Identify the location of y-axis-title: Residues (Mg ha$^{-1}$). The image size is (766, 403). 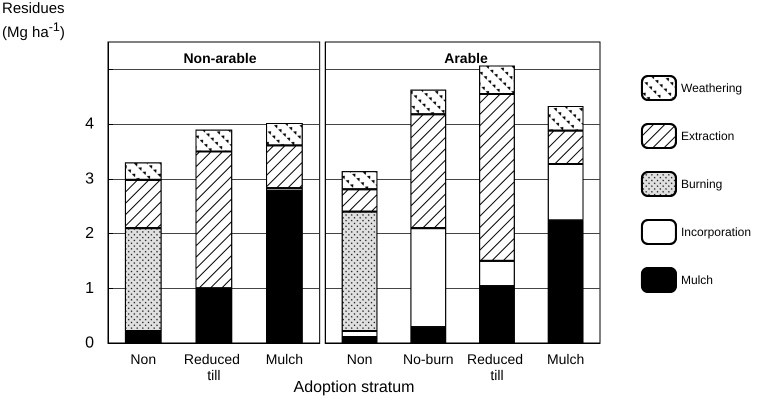
(33, 21).